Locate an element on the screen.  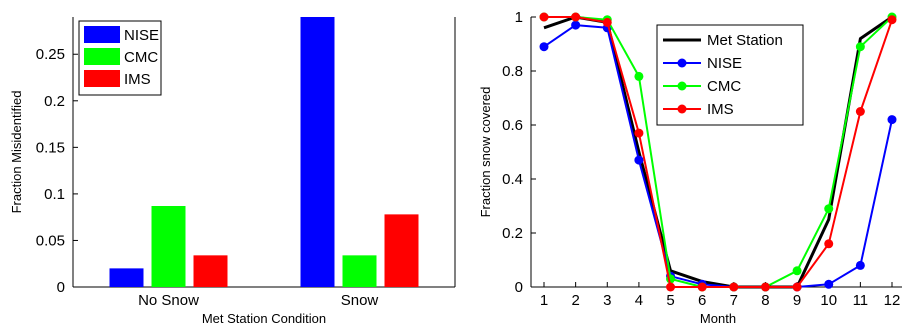
x-tick-label: 4 is located at coordinates (639, 300).